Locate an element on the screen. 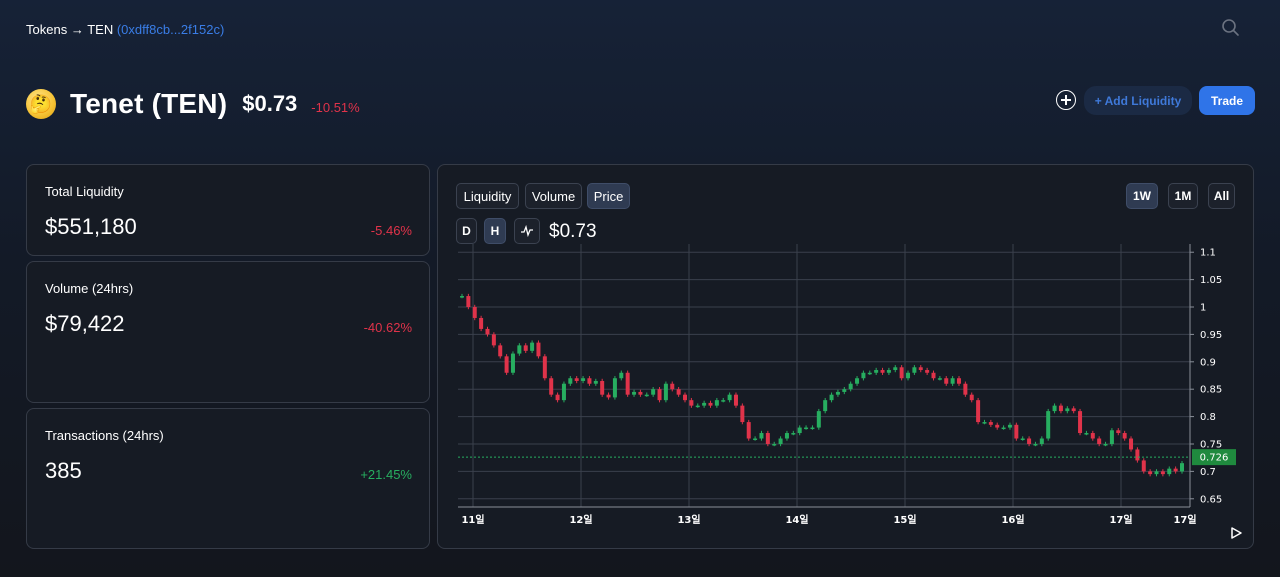 The image size is (1280, 577). y-tick-label: 0.85 is located at coordinates (1211, 390).